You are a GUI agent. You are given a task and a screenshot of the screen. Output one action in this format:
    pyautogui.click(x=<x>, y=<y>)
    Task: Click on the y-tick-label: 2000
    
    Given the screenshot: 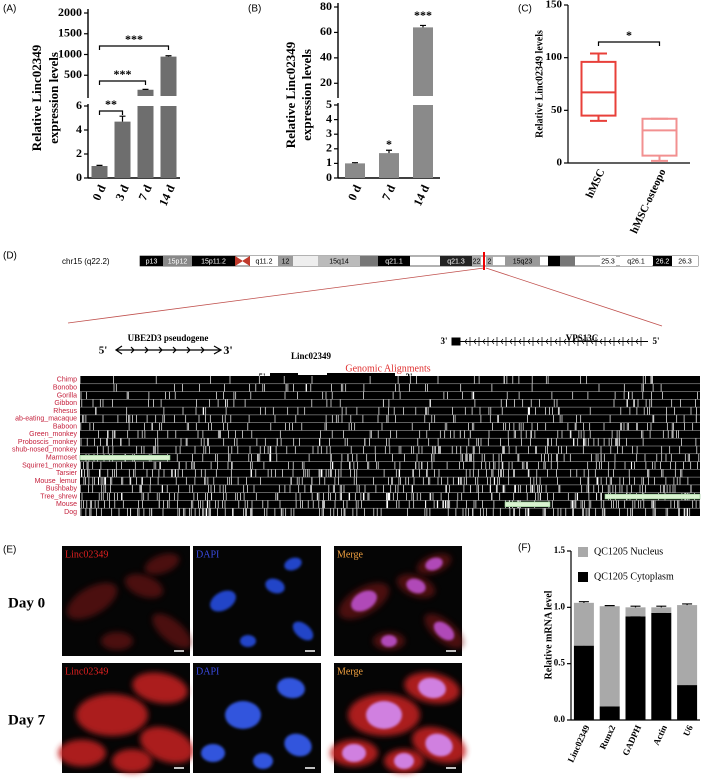 What is the action you would take?
    pyautogui.click(x=70, y=12)
    